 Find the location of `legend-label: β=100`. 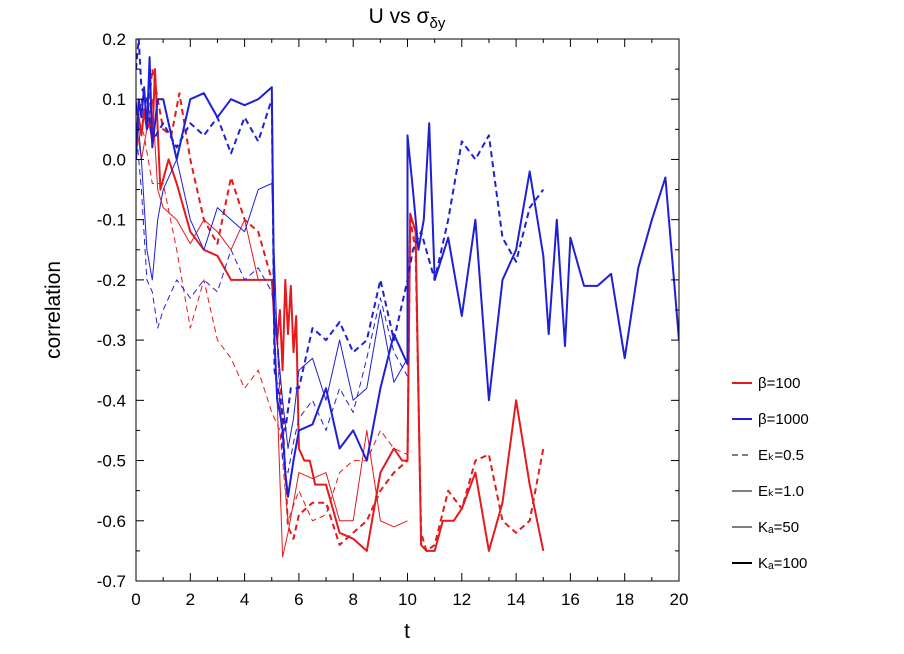

legend-label: β=100 is located at coordinates (779, 383).